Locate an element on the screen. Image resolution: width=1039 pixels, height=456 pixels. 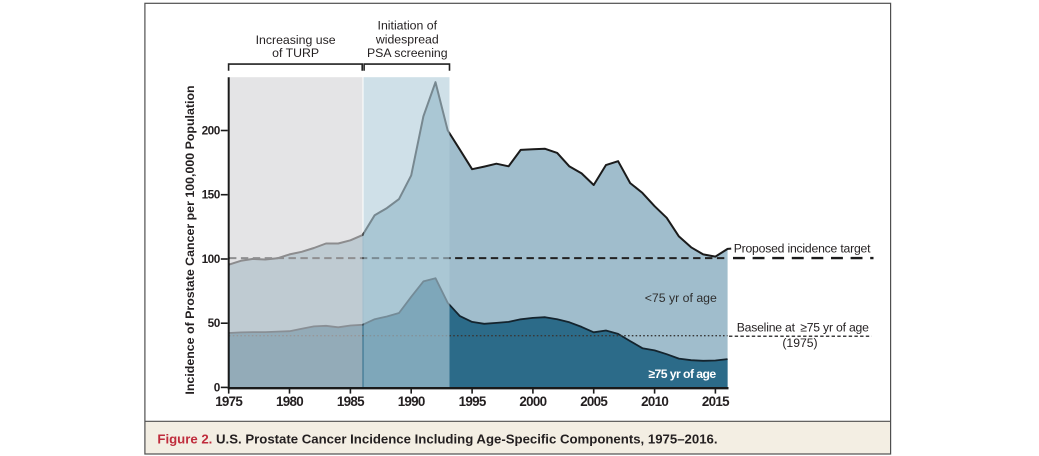
svg-text: 2005 is located at coordinates (594, 401).